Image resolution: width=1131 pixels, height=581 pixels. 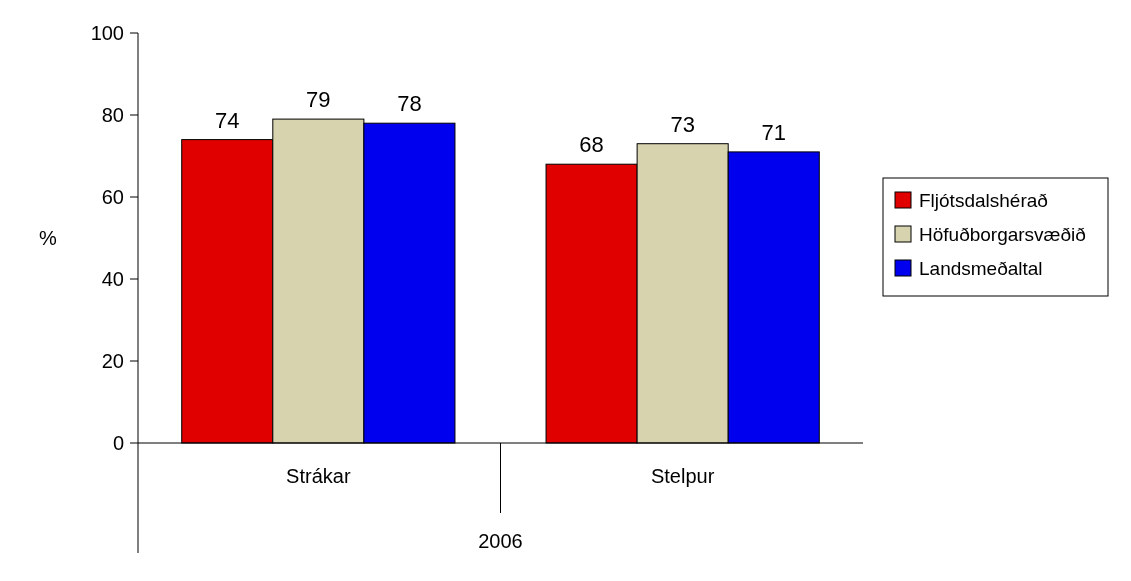 I want to click on data-label: 78, so click(x=409, y=104).